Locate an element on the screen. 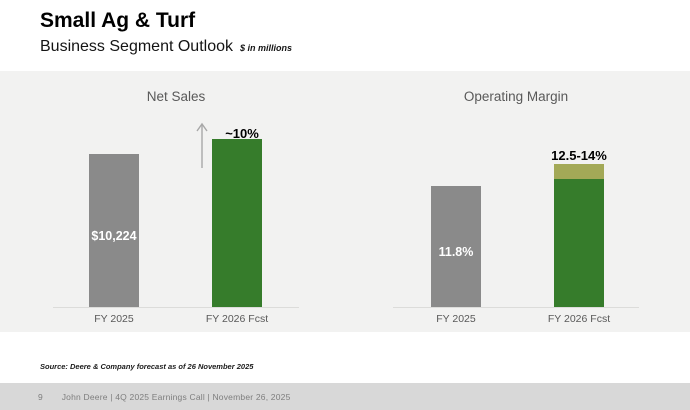 This screenshot has width=690, height=410. om-bar-fy2025: 11.8% is located at coordinates (456, 246).